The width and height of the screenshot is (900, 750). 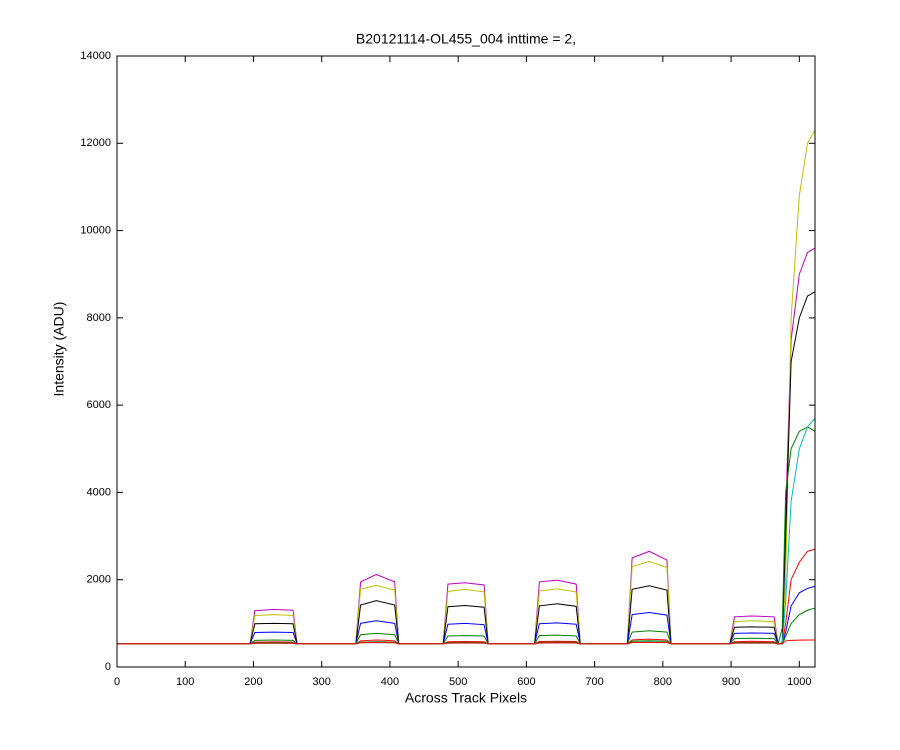 What do you see at coordinates (594, 682) in the screenshot?
I see `x-tick-label: 700` at bounding box center [594, 682].